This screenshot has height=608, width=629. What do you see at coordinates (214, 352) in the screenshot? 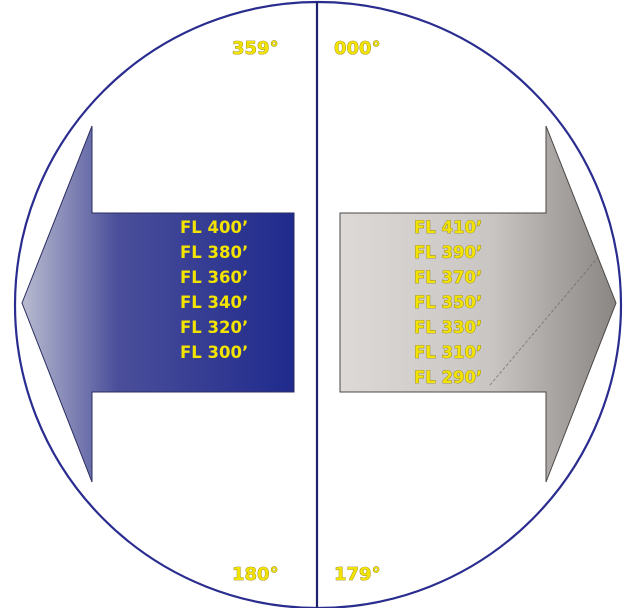
I see `west-level: FL 300’` at bounding box center [214, 352].